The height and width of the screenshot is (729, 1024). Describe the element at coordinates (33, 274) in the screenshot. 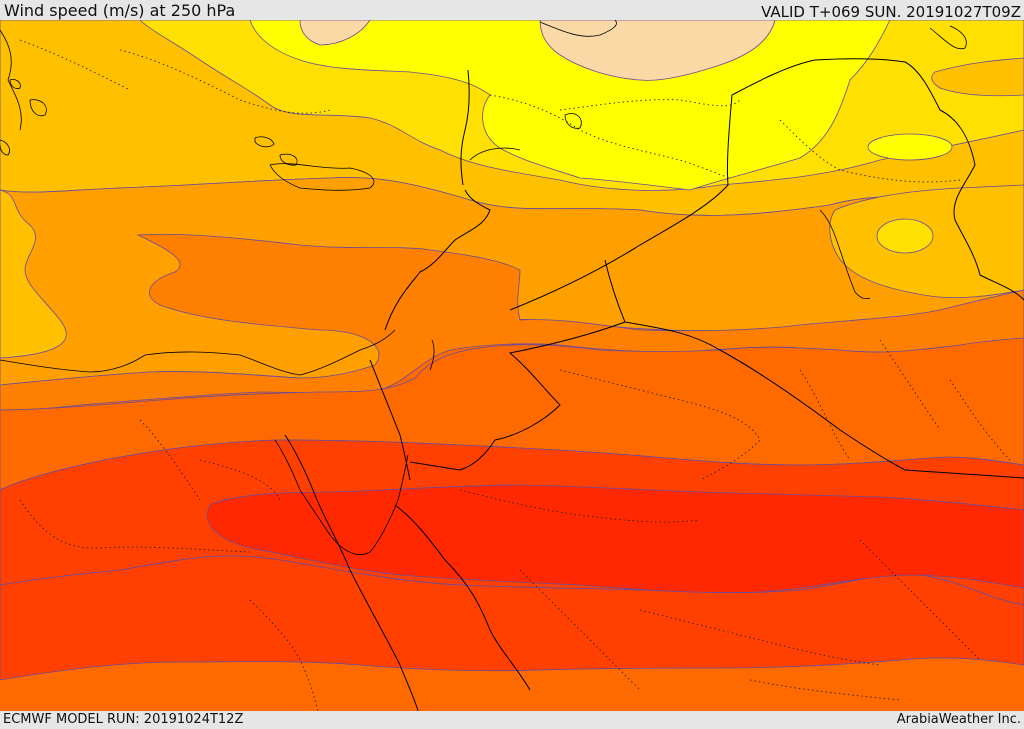

I see `band-gold-west` at that location.